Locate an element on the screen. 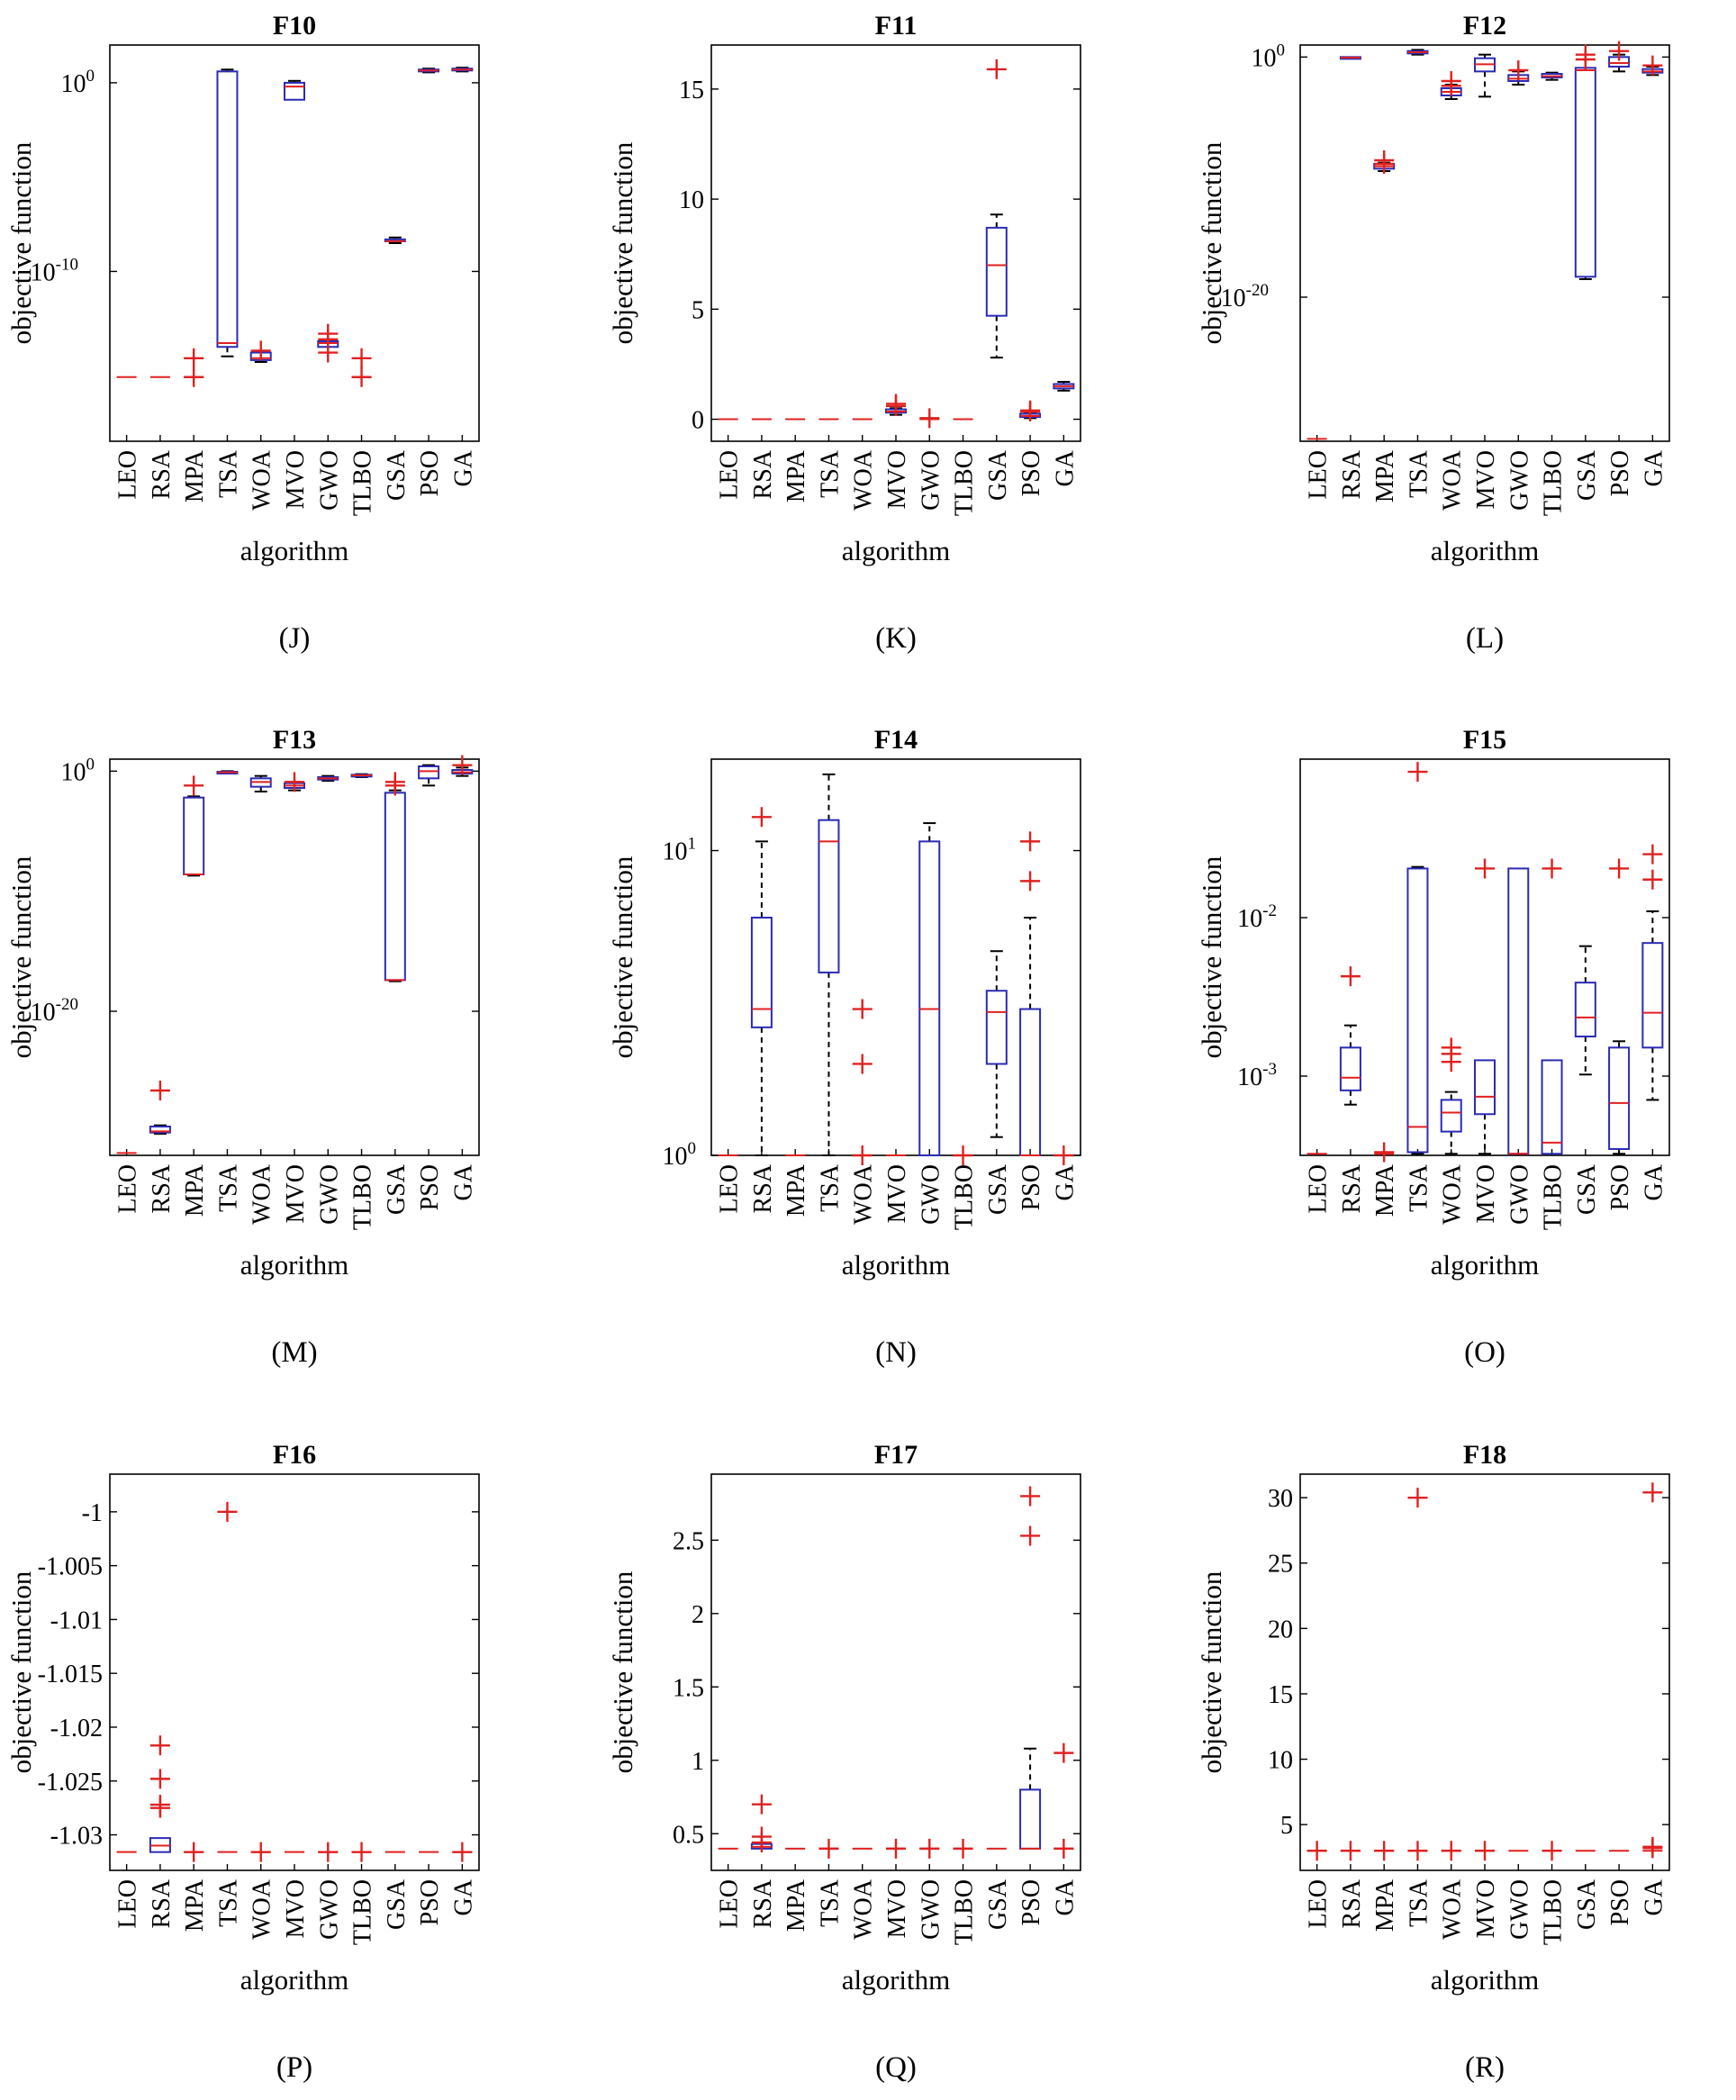  panel-caption: (P) is located at coordinates (294, 2067).